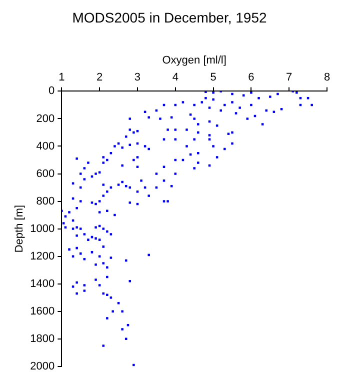 This screenshot has width=345, height=384. I want to click on y-tick-label: 1200, so click(42, 256).